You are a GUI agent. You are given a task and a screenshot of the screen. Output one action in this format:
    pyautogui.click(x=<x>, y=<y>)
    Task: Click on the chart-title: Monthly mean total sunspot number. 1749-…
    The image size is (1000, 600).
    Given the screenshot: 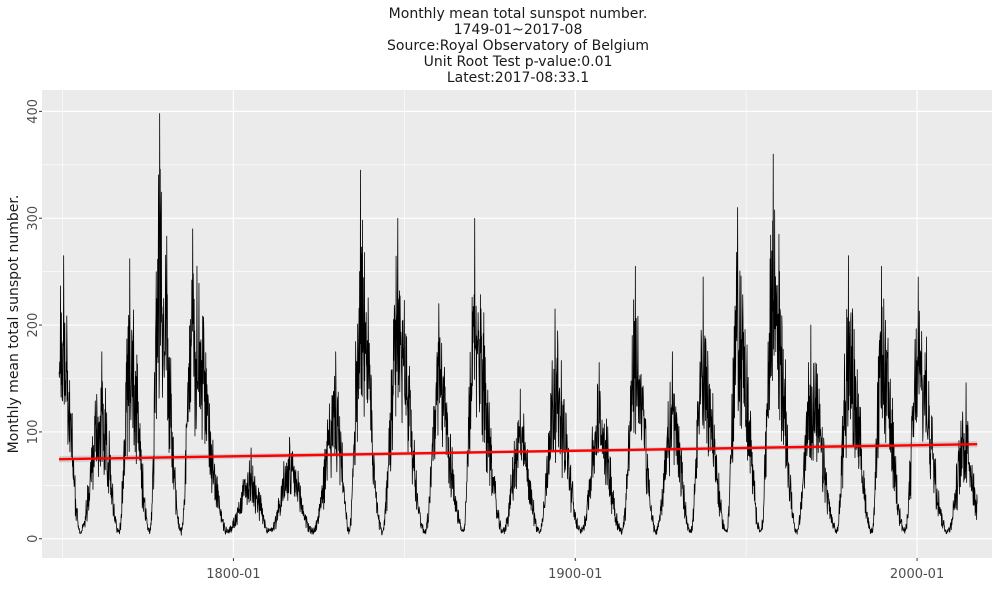 What is the action you would take?
    pyautogui.click(x=518, y=46)
    